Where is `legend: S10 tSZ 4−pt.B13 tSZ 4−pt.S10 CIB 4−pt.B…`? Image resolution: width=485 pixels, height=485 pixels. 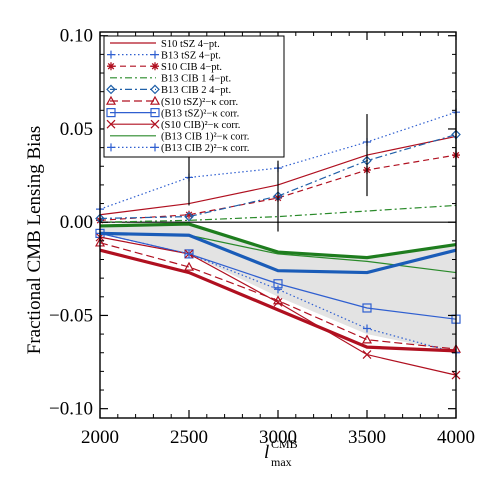 legend: S10 tSZ 4−pt.B13 tSZ 4−pt.S10 CIB 4−pt.B… is located at coordinates (194, 96).